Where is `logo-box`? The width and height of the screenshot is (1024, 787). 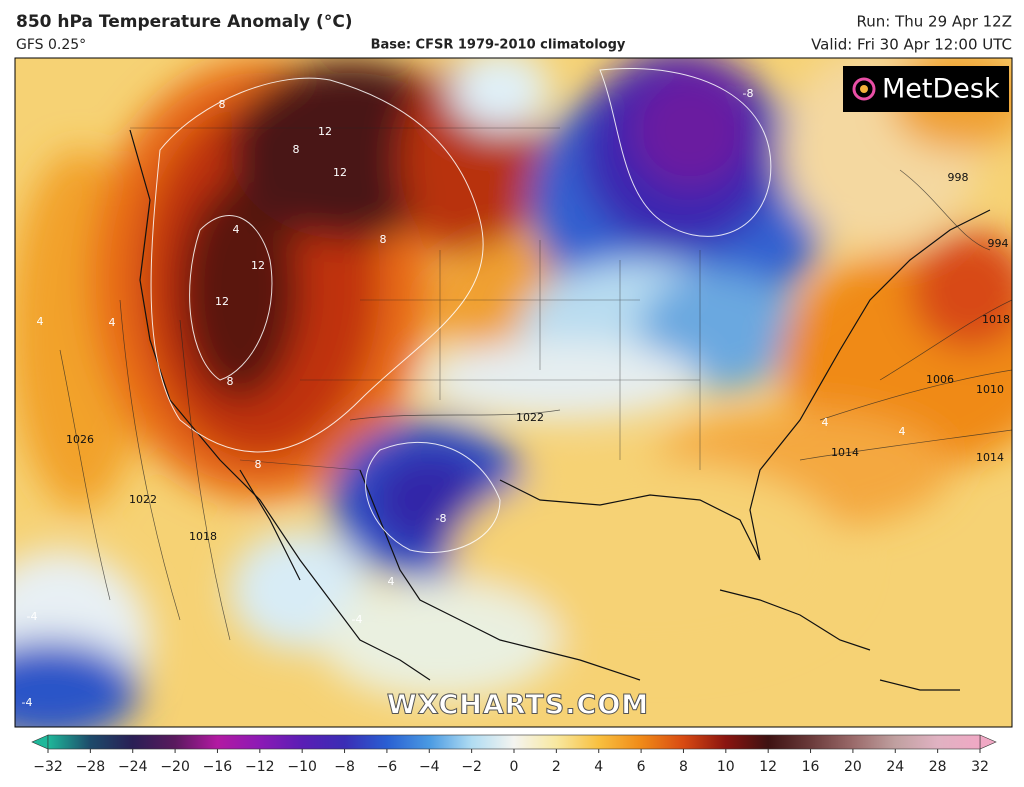 logo-box is located at coordinates (926, 89).